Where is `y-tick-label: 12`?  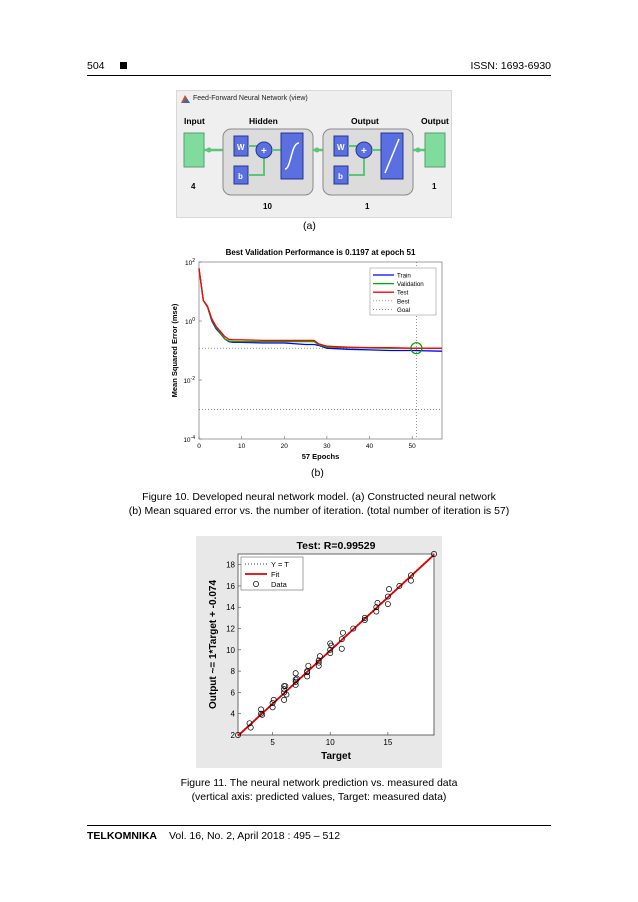
y-tick-label: 12 is located at coordinates (230, 629).